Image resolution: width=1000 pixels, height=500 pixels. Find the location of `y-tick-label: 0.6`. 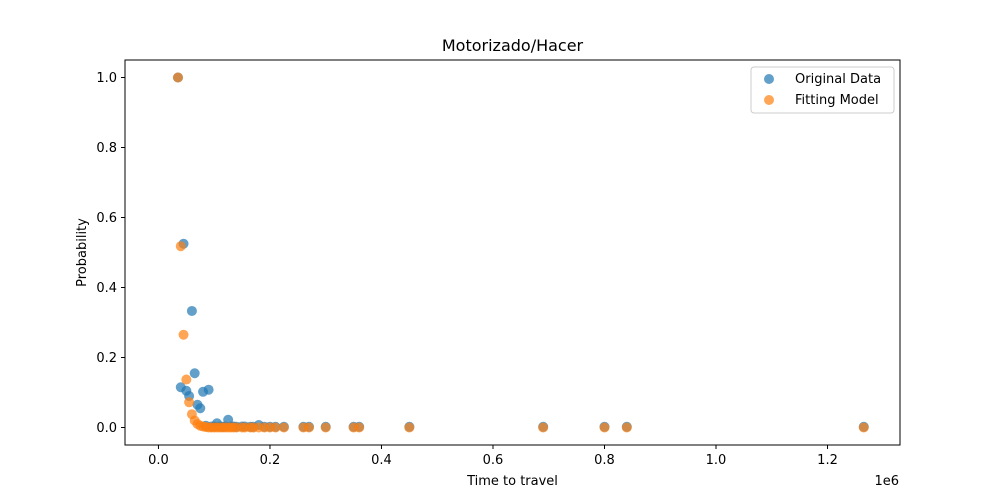

y-tick-label: 0.6 is located at coordinates (106, 218).